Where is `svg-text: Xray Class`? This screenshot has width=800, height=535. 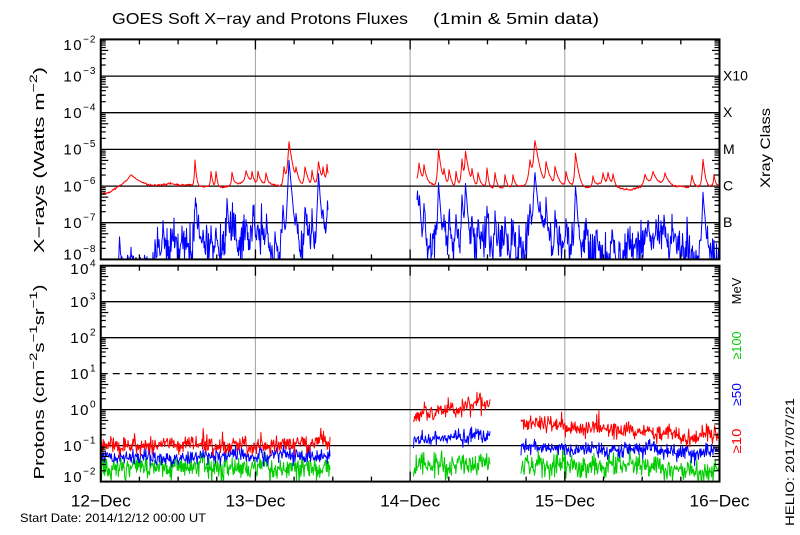 svg-text: Xray Class is located at coordinates (765, 148).